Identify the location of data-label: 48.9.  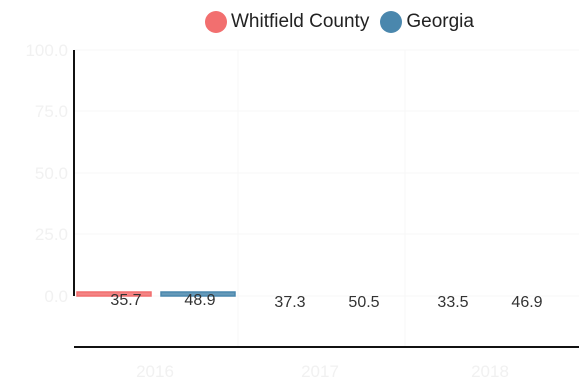
(199, 300).